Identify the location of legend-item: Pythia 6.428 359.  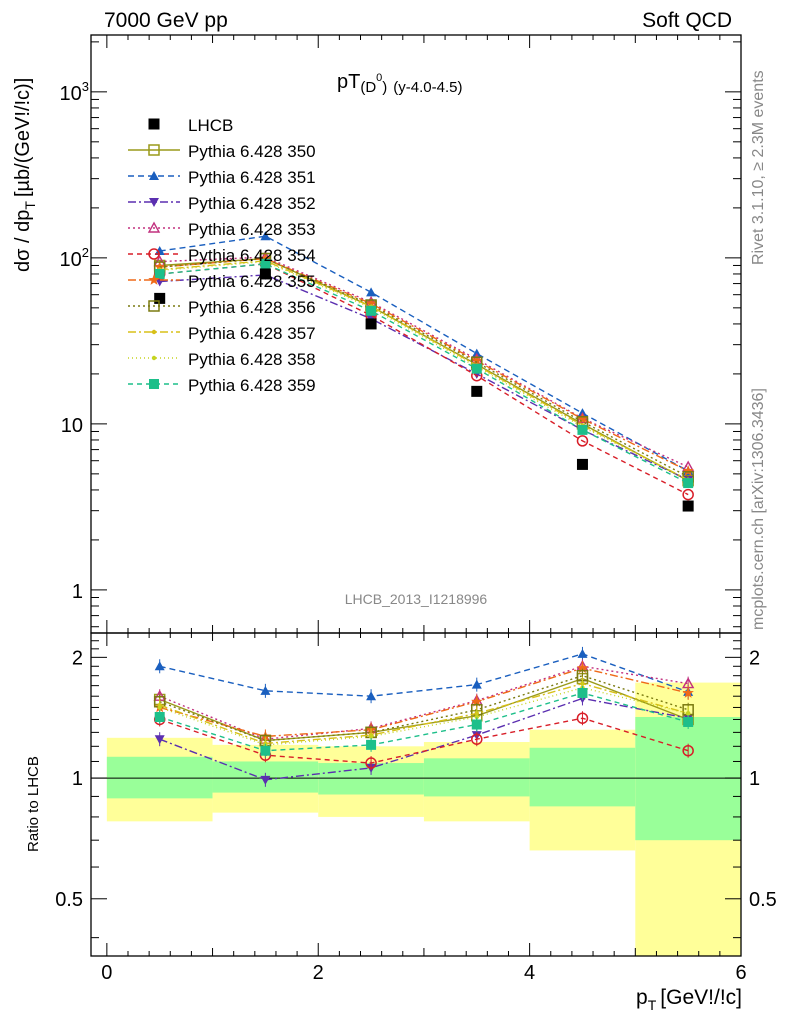
(222, 385).